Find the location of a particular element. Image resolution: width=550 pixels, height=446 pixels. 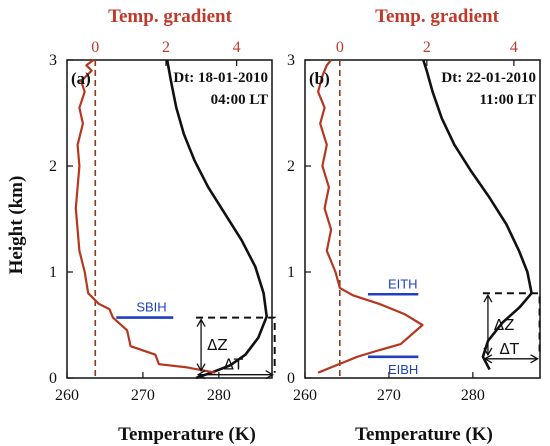

time-label: 11:00 LT is located at coordinates (507, 100).